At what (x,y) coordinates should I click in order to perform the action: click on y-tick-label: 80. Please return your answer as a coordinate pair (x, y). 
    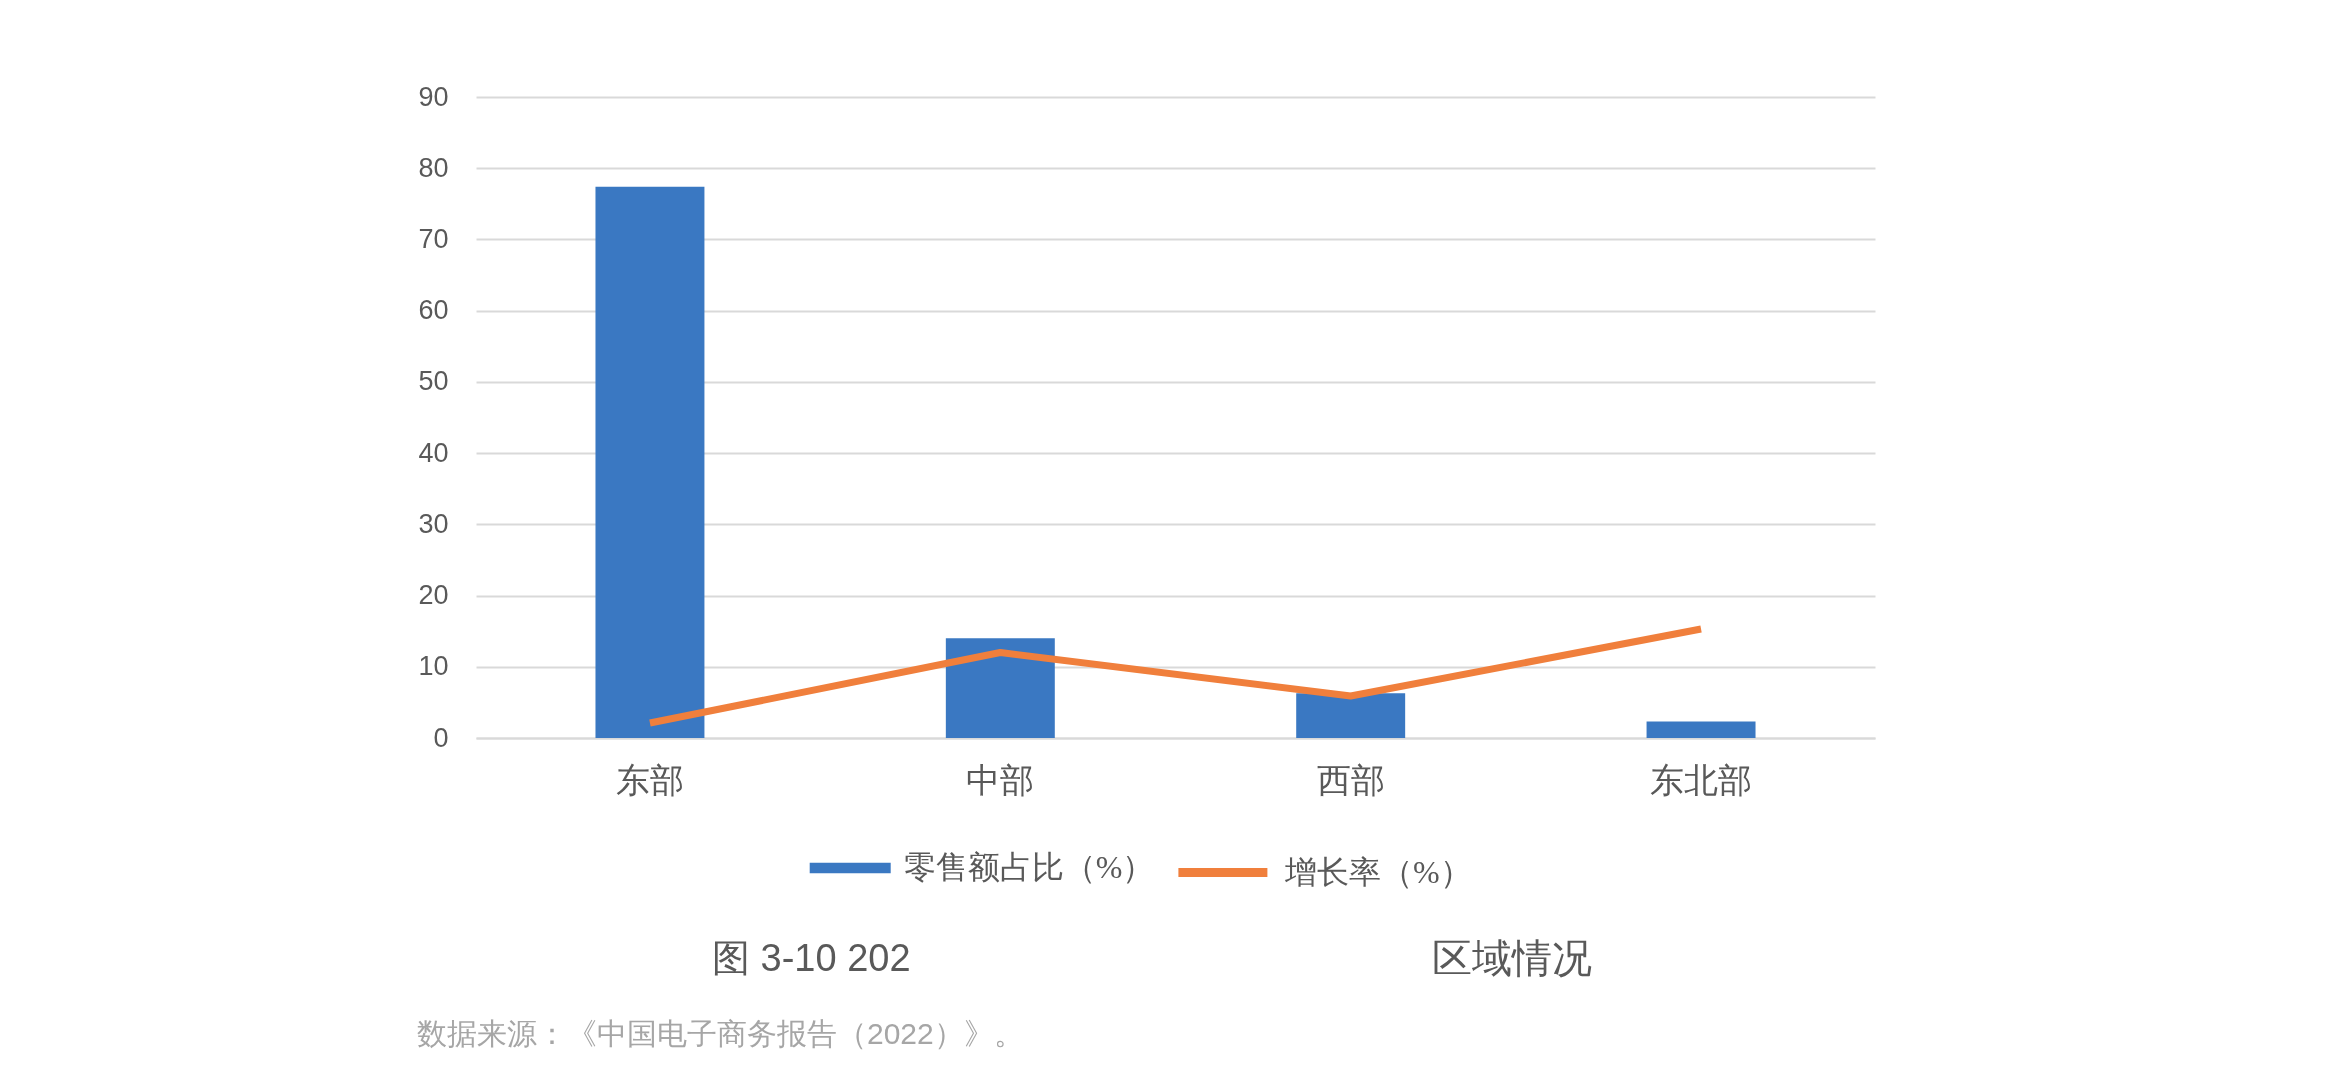
    Looking at the image, I should click on (433, 167).